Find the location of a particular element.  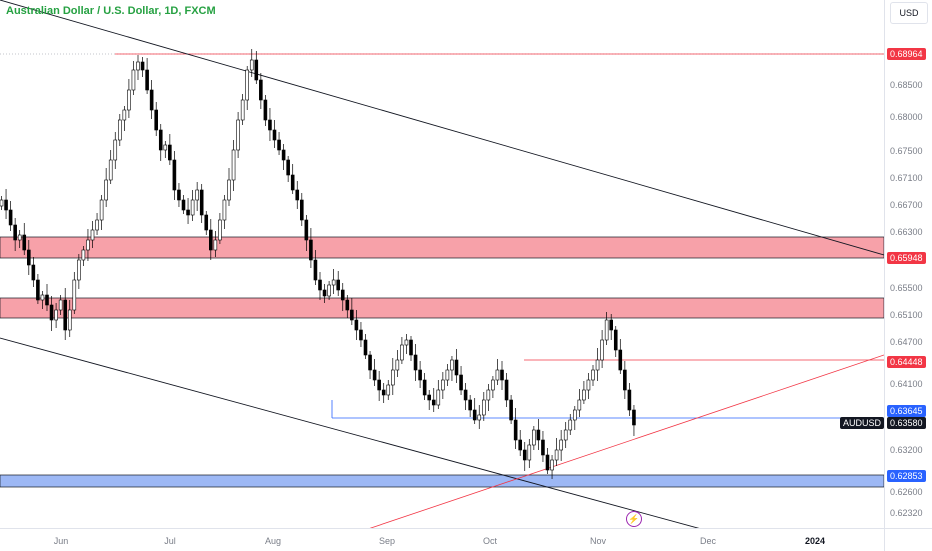

price-tag: 0.63645 is located at coordinates (906, 411).